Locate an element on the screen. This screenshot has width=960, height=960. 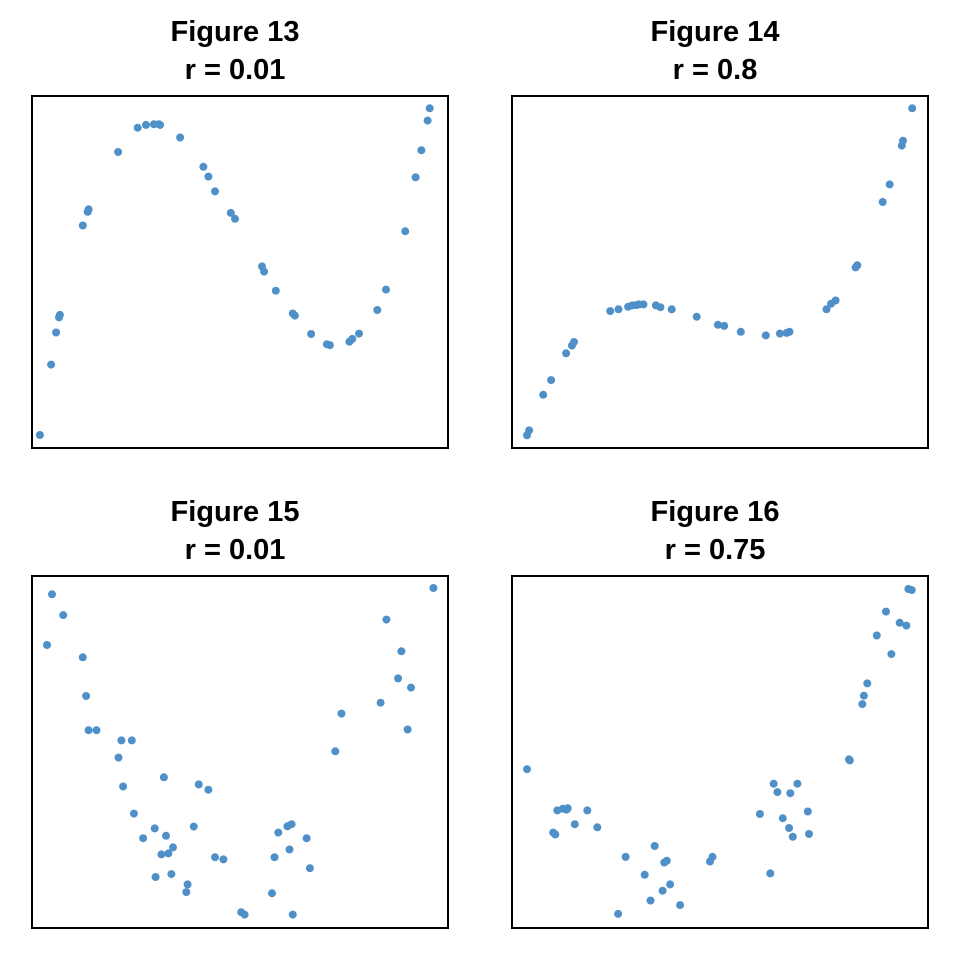
chart-title: Figure 14 is located at coordinates (715, 32).